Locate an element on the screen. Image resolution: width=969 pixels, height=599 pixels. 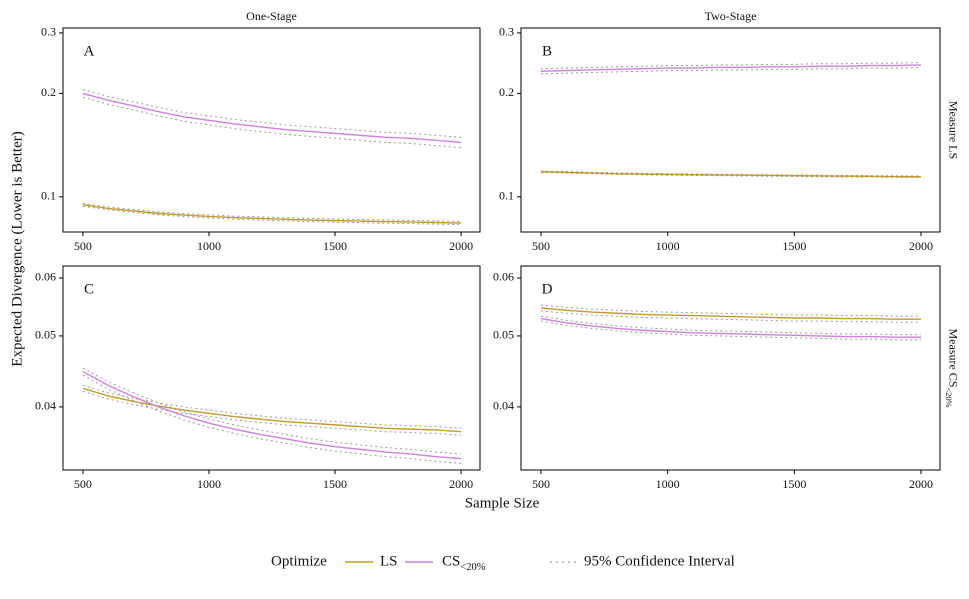
row-label: Measure CS<20% is located at coordinates (952, 367).